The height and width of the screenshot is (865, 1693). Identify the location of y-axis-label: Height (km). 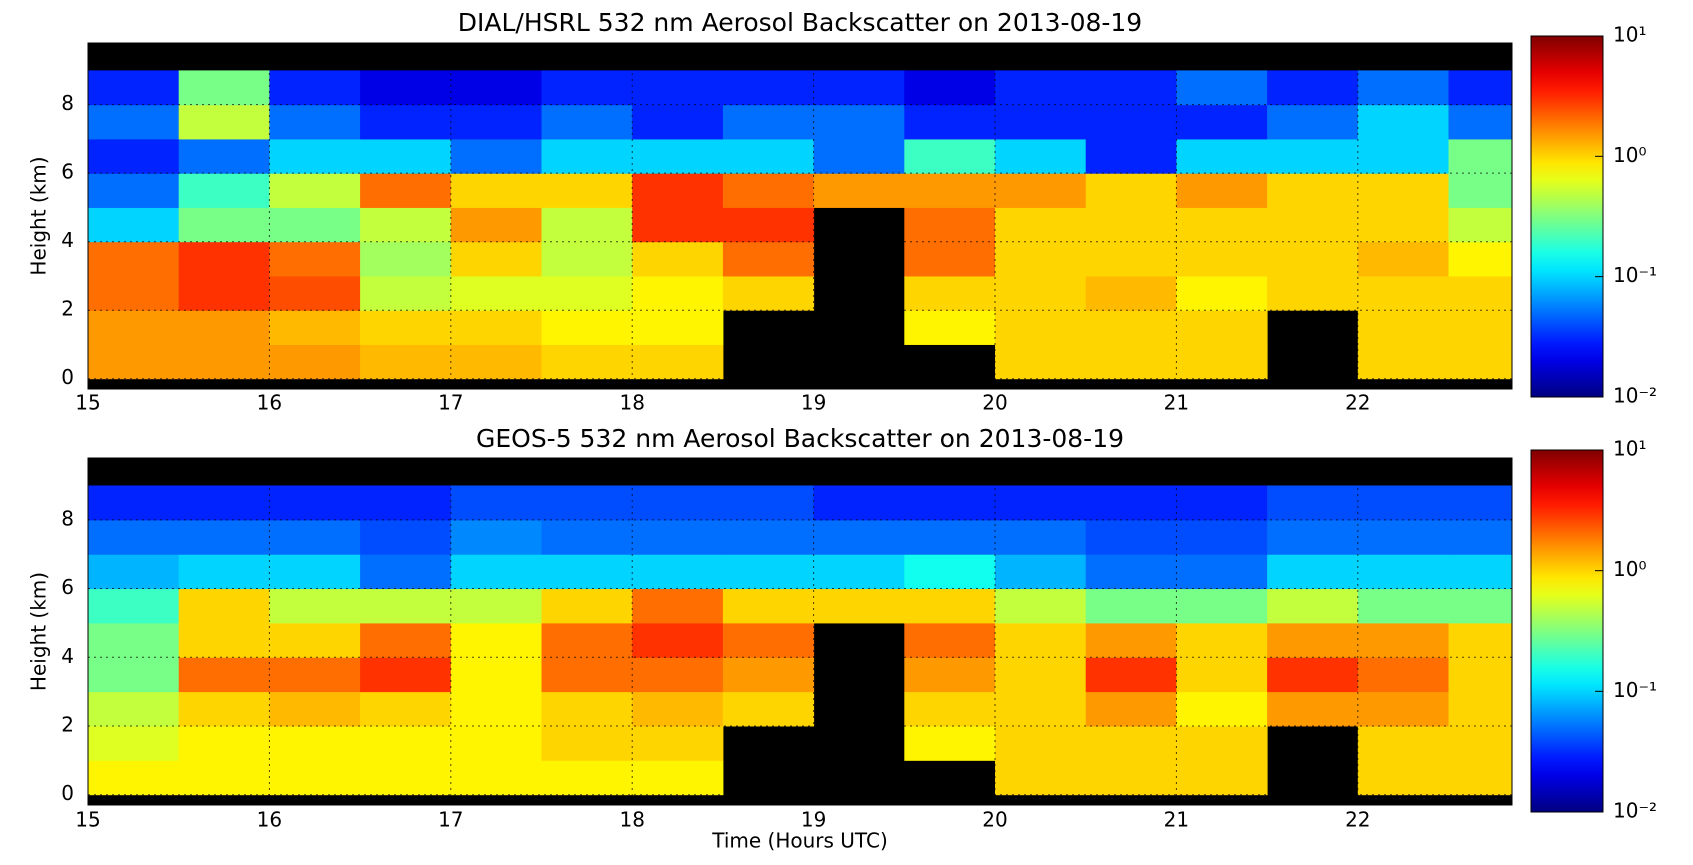
(39, 631).